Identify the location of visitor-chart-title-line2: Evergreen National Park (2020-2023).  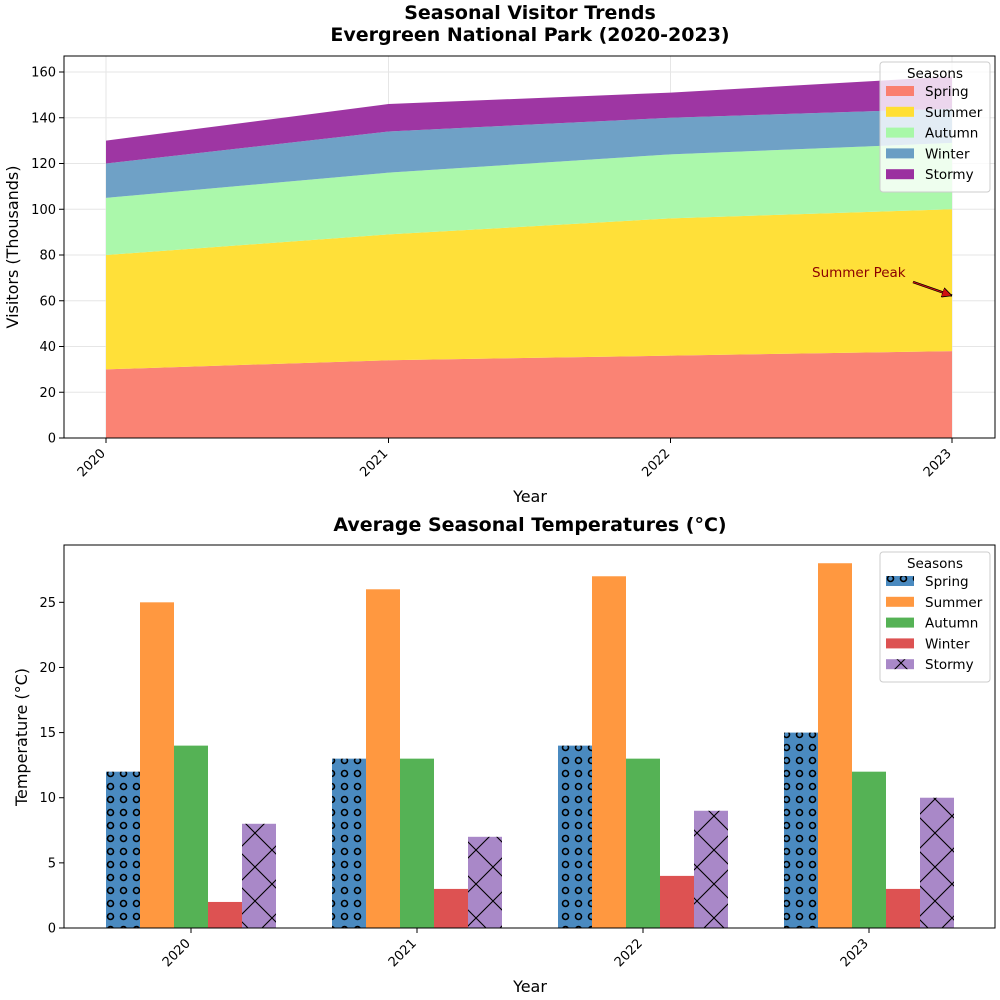
(529, 35).